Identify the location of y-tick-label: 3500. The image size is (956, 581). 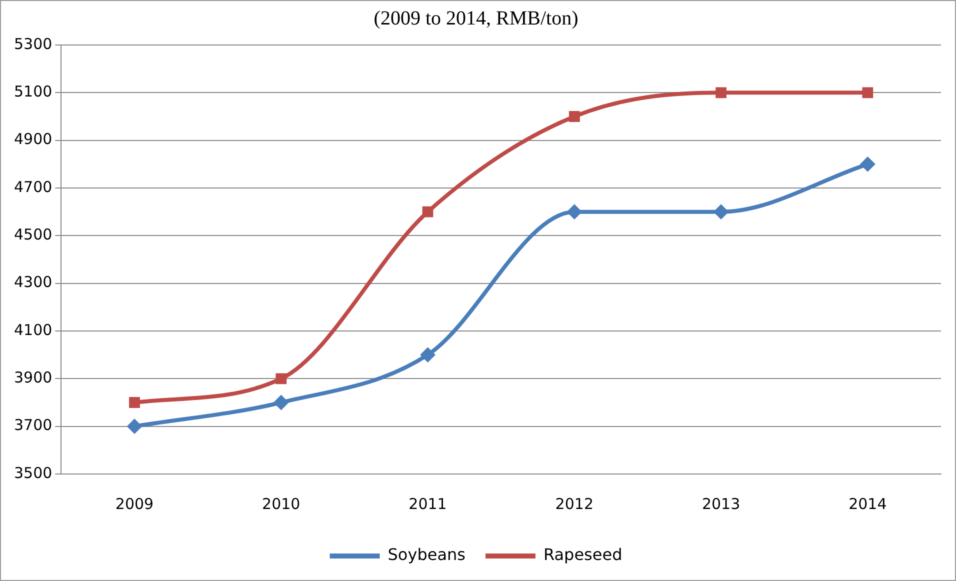
(33, 473).